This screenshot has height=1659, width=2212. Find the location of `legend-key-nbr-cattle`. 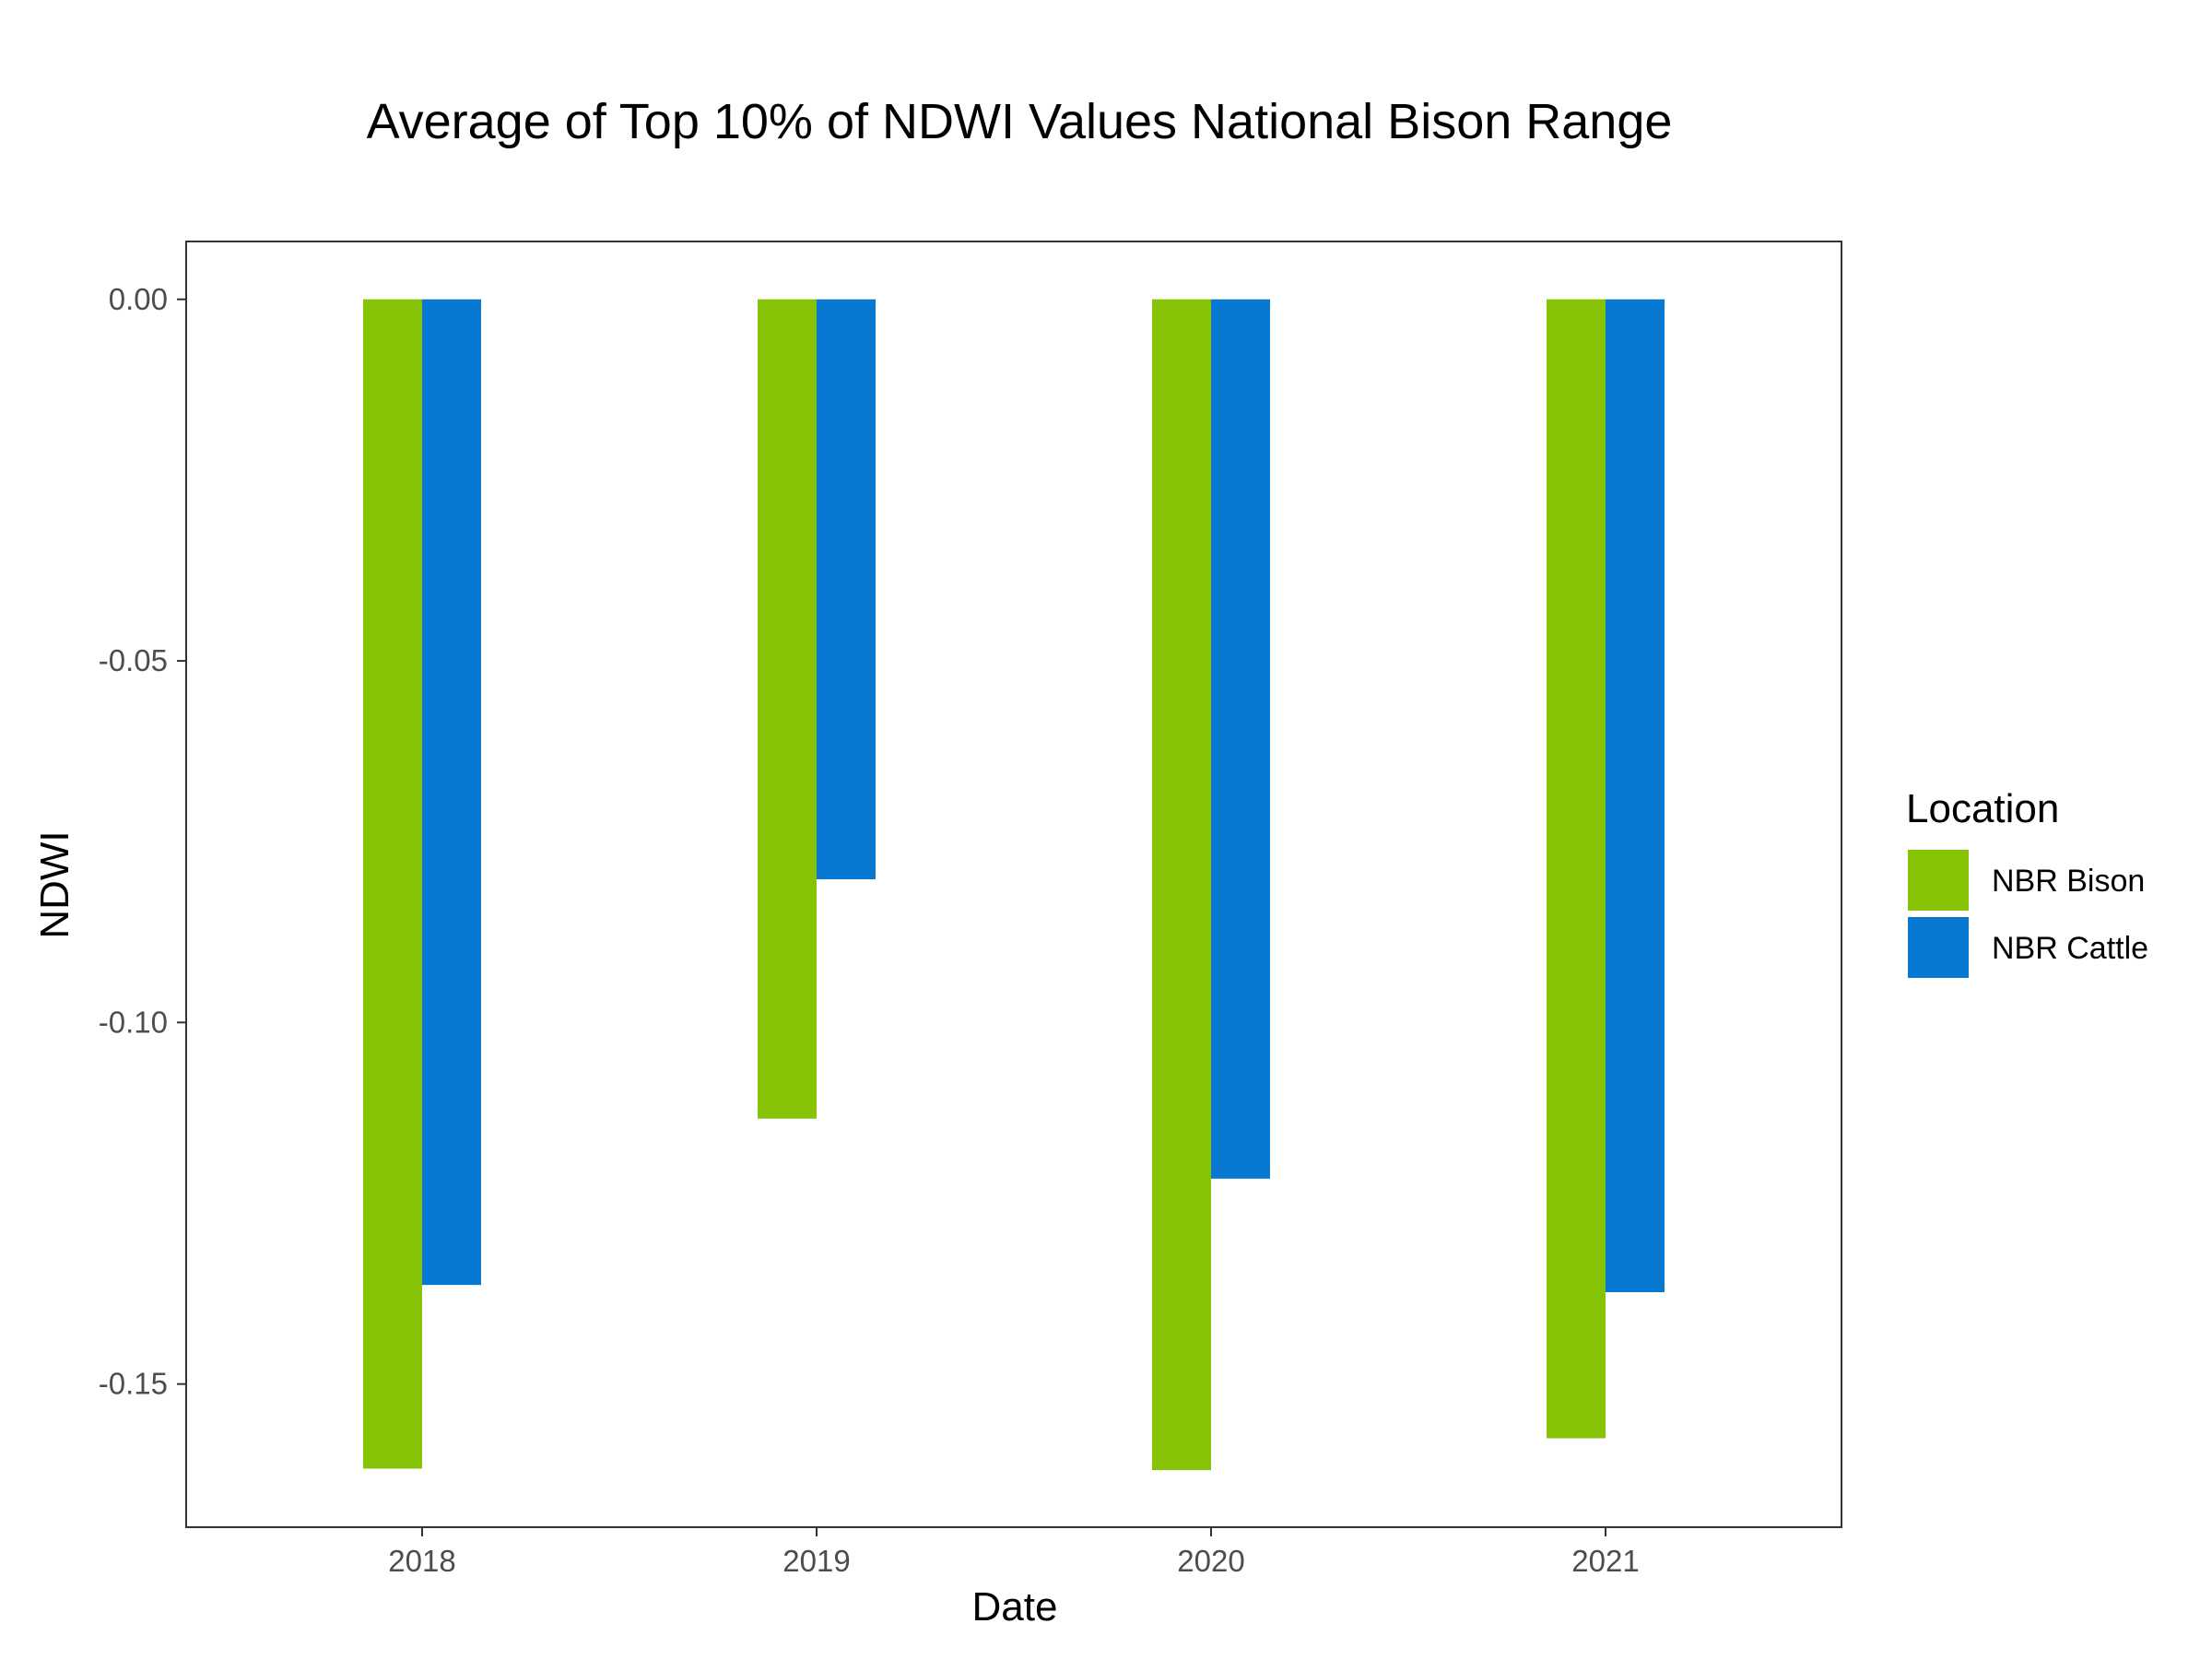

legend-key-nbr-cattle is located at coordinates (1938, 947).